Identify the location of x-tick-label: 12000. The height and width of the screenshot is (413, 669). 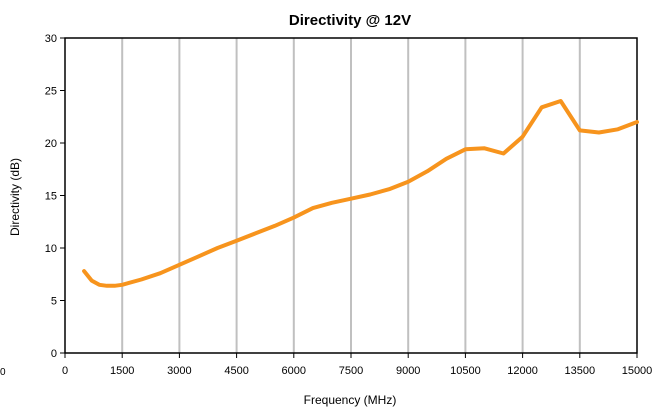
(522, 371).